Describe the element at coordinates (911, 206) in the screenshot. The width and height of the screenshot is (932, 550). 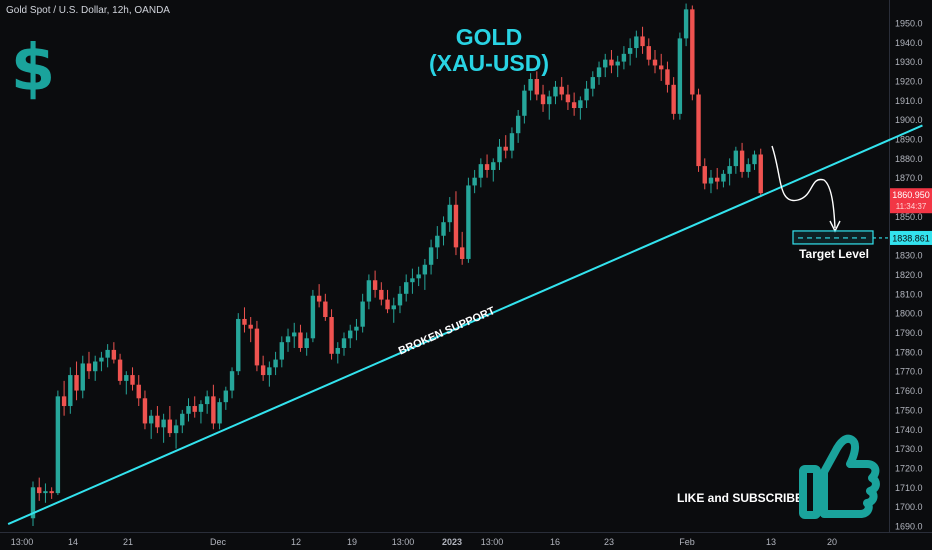
I see `countdown-text: 11:34:37` at that location.